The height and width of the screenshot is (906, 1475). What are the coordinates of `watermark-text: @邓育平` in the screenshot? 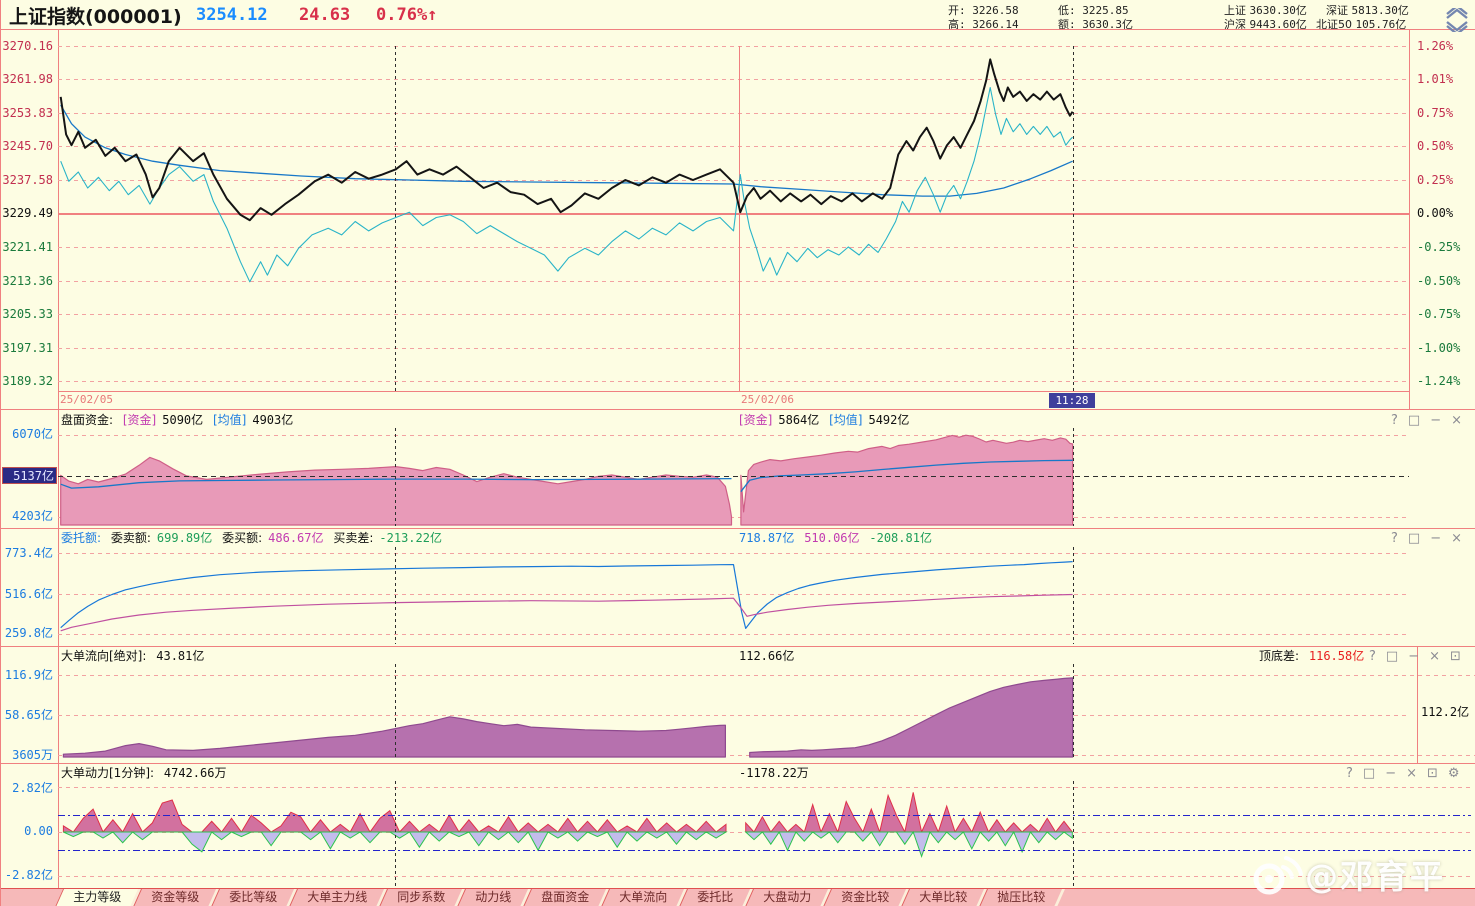 It's located at (1375, 876).